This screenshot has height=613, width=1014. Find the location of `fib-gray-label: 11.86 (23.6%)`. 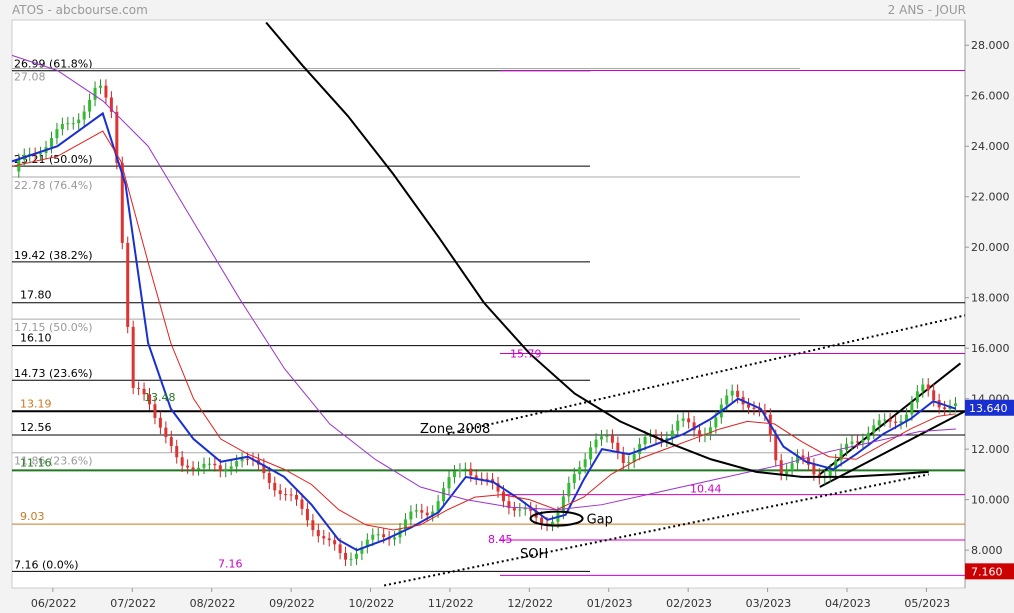

fib-gray-label: 11.86 (23.6%) is located at coordinates (53, 461).